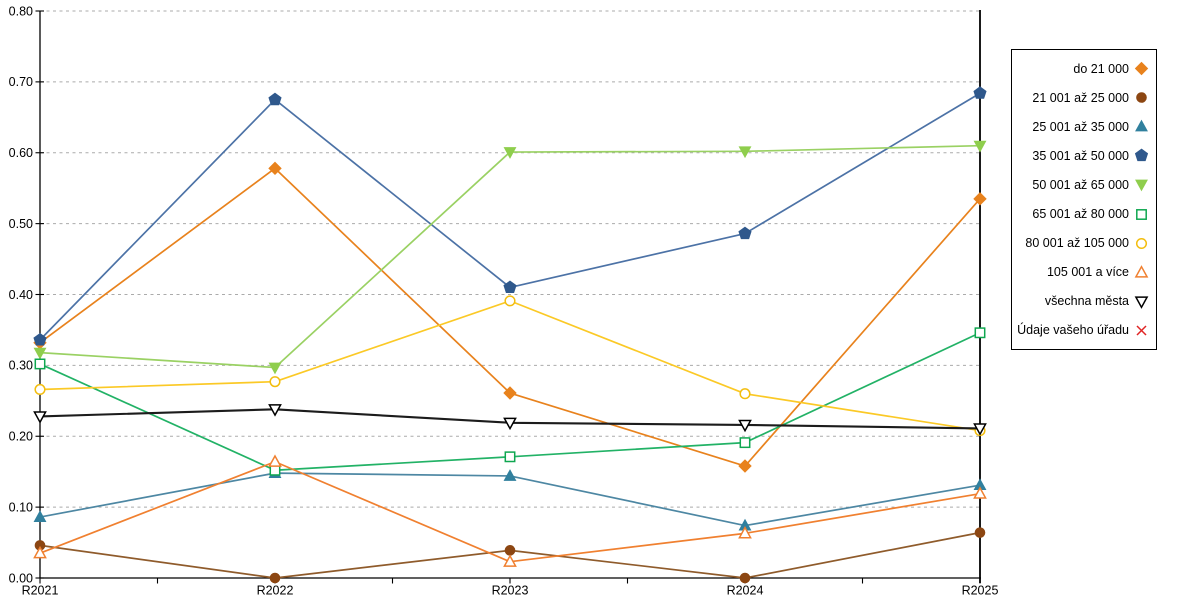 Image resolution: width=1200 pixels, height=600 pixels. What do you see at coordinates (510, 457) in the screenshot?
I see `marker-65-001-az-80-000-r2023` at bounding box center [510, 457].